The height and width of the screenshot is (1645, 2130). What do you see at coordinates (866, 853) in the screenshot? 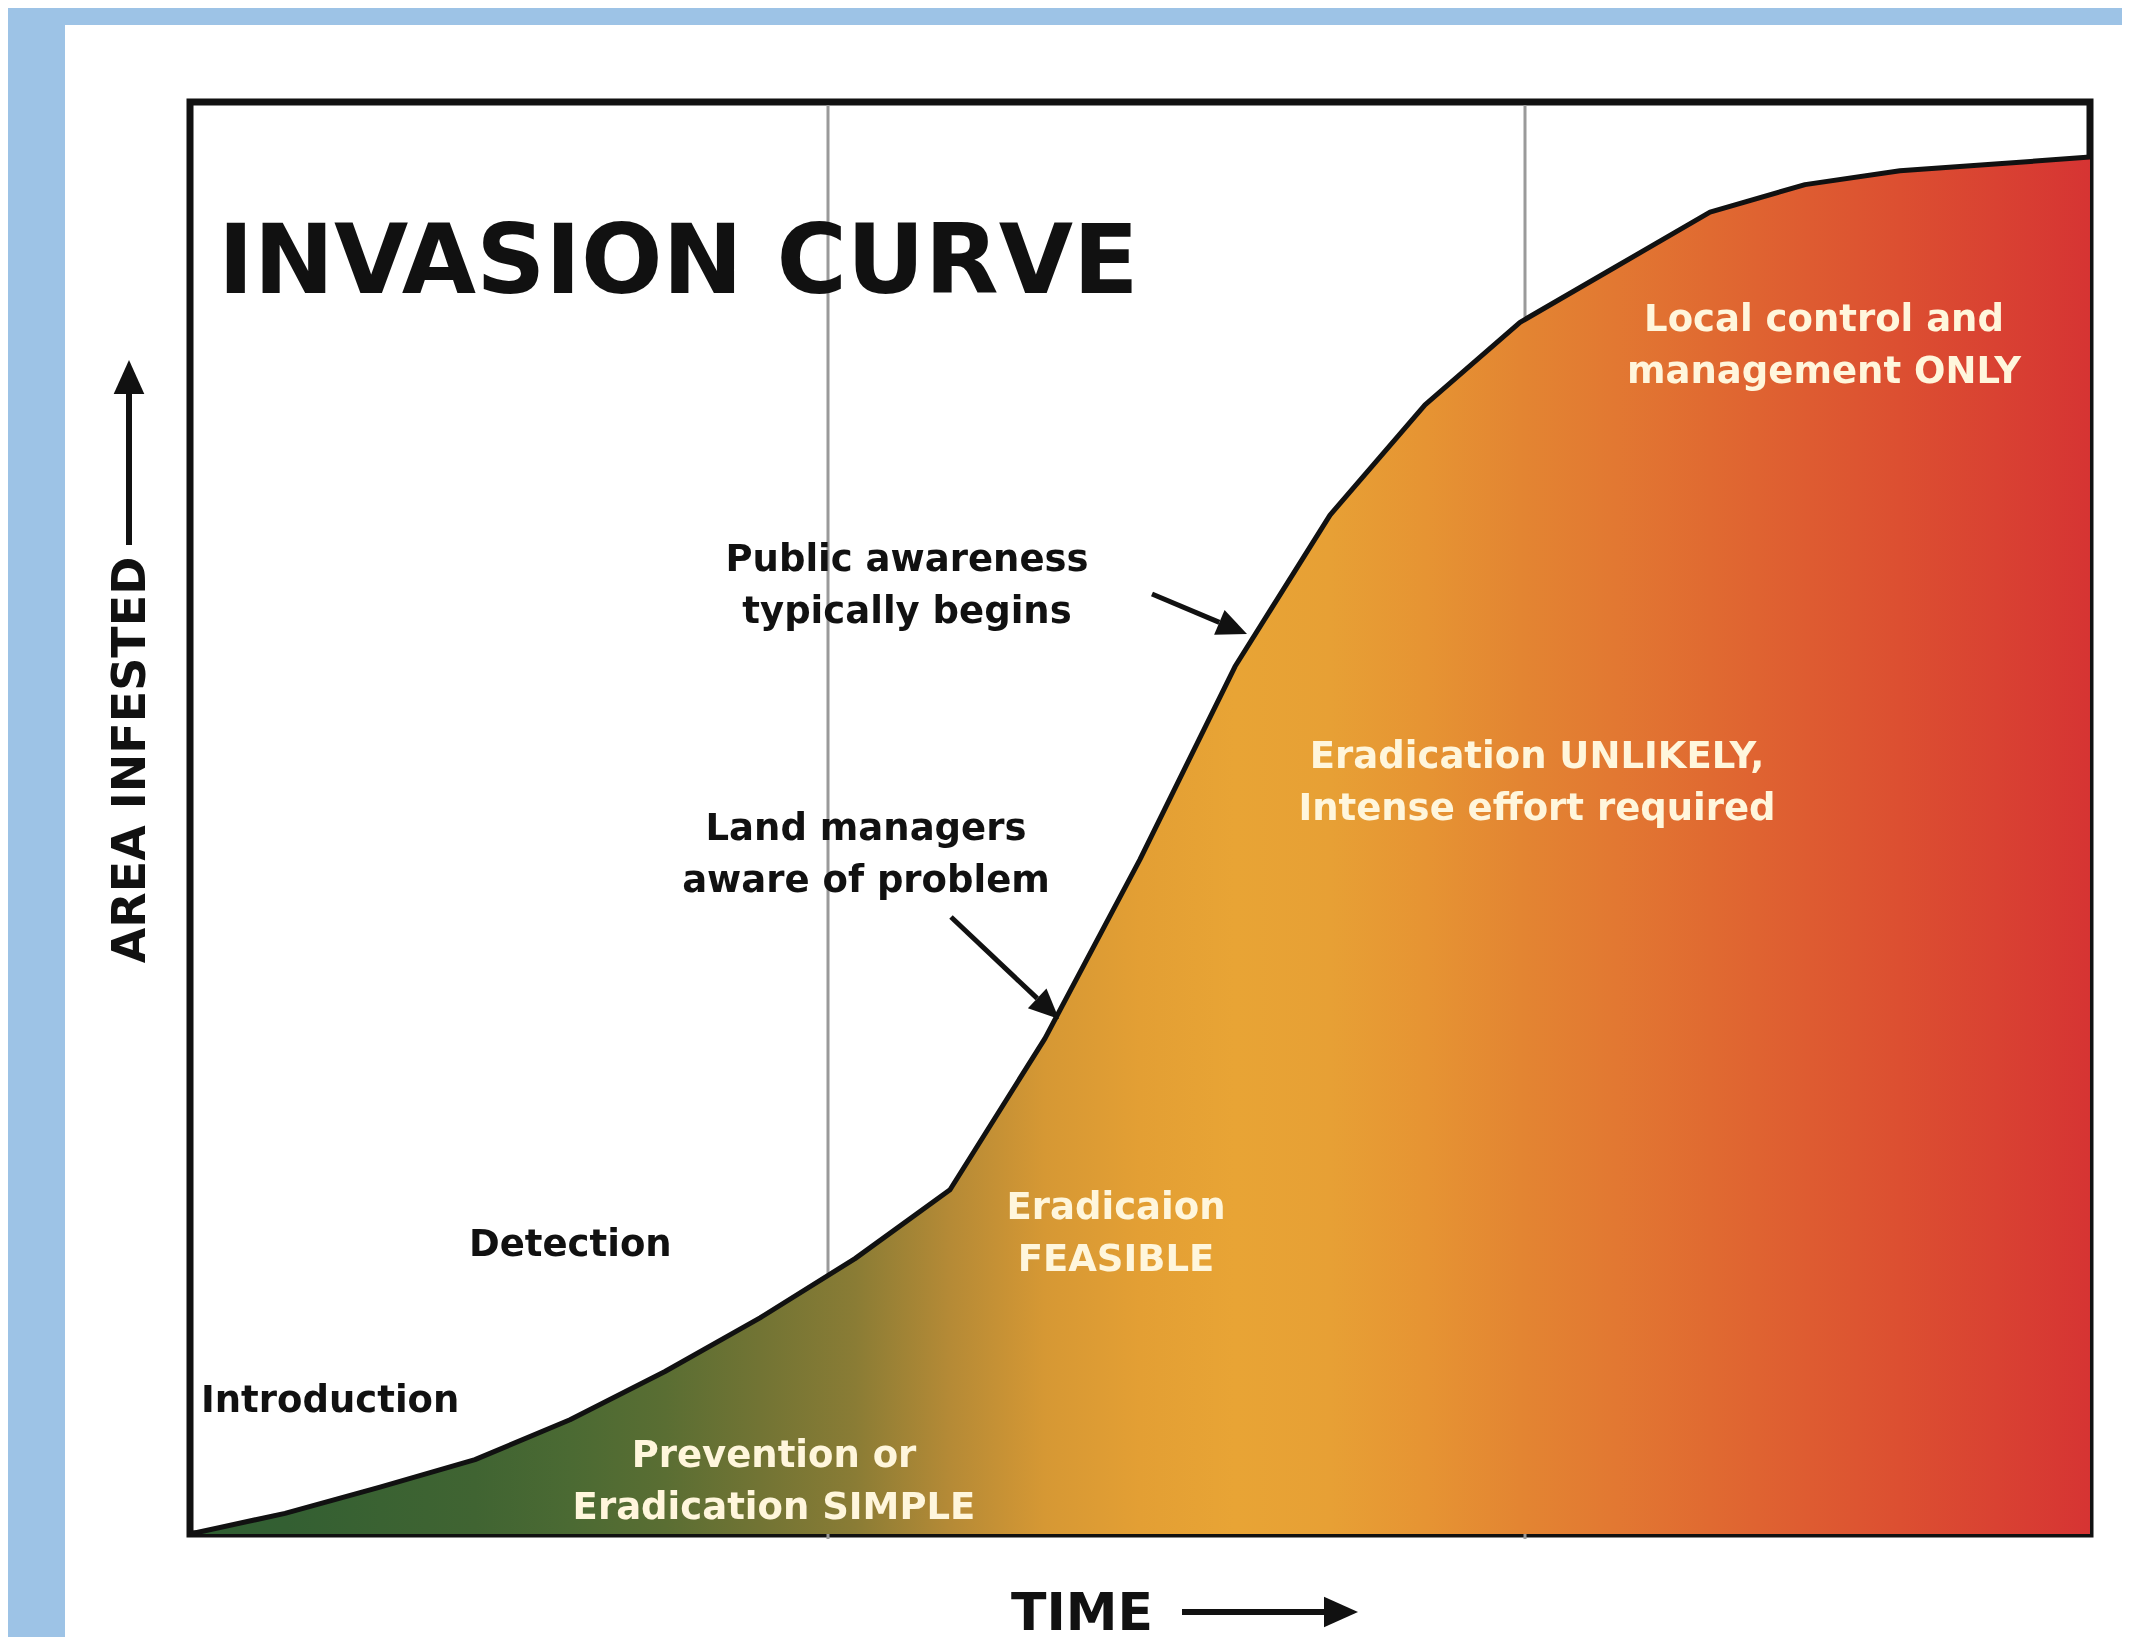
I see `annotation: Land managers aware of problem` at bounding box center [866, 853].